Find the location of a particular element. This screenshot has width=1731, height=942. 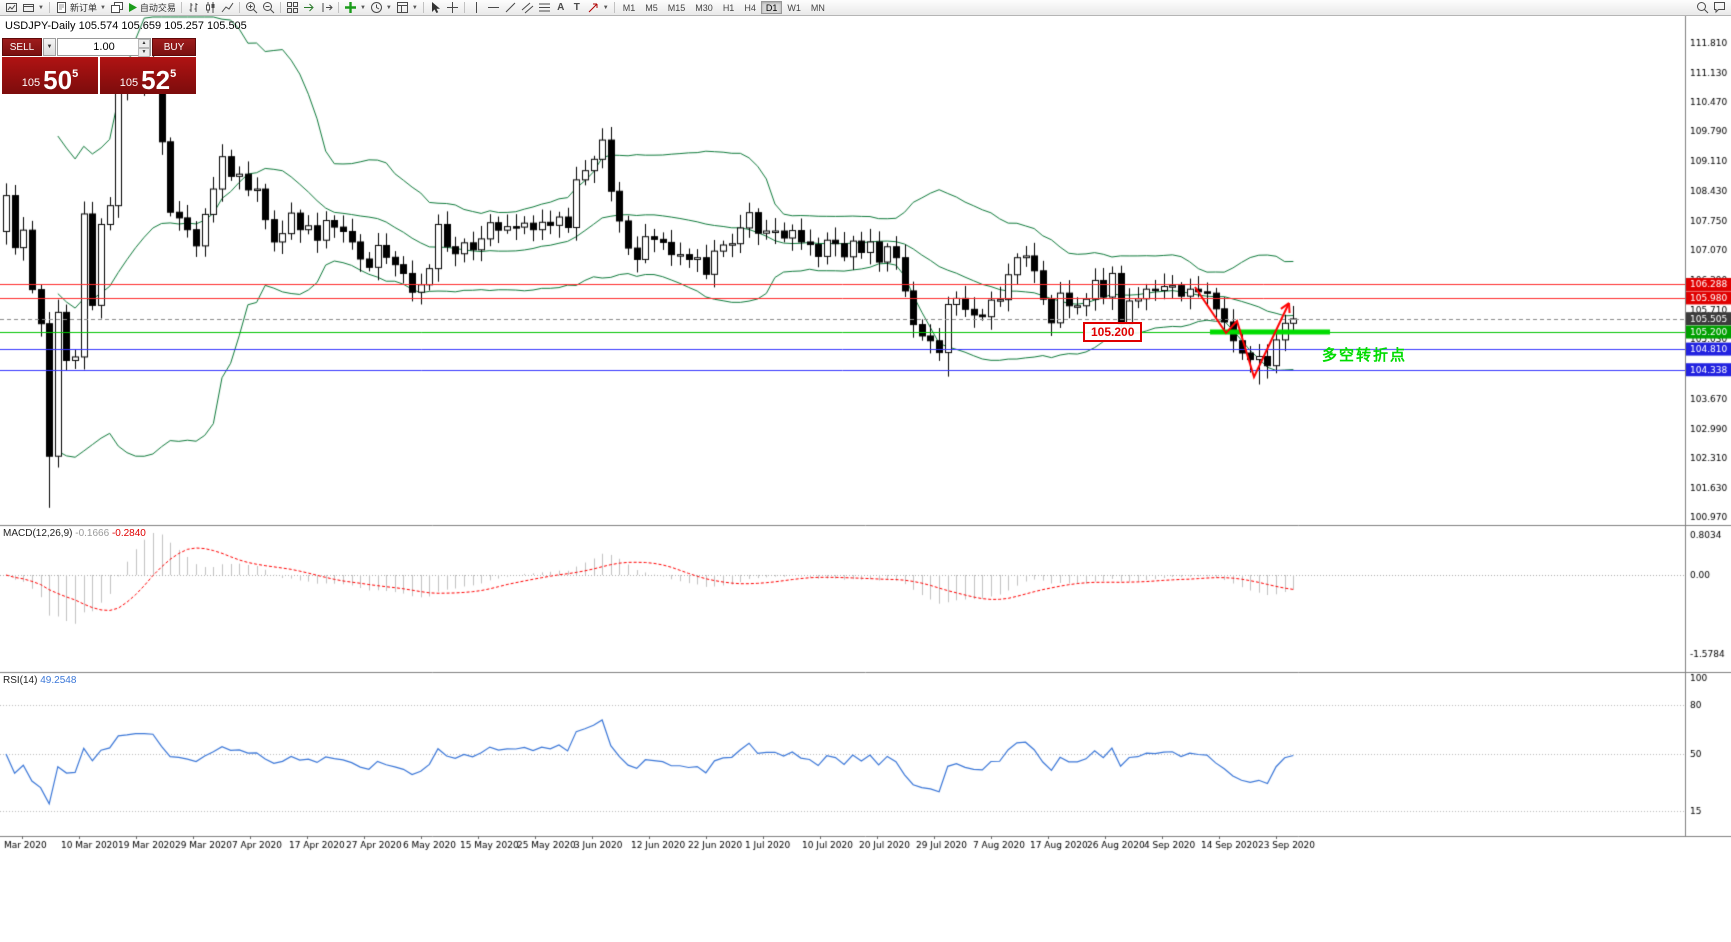

fibonacci-tool-button is located at coordinates (544, 8).